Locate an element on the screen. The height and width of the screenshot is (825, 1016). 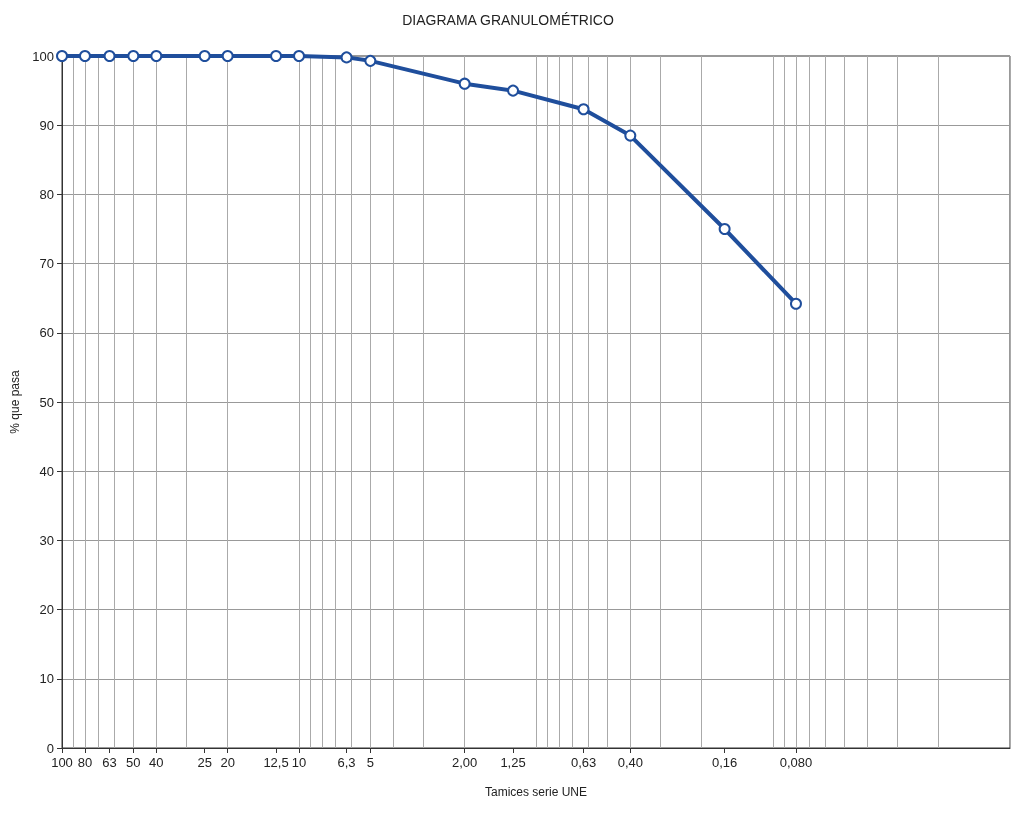
y-tick-label: 100 is located at coordinates (43, 56).